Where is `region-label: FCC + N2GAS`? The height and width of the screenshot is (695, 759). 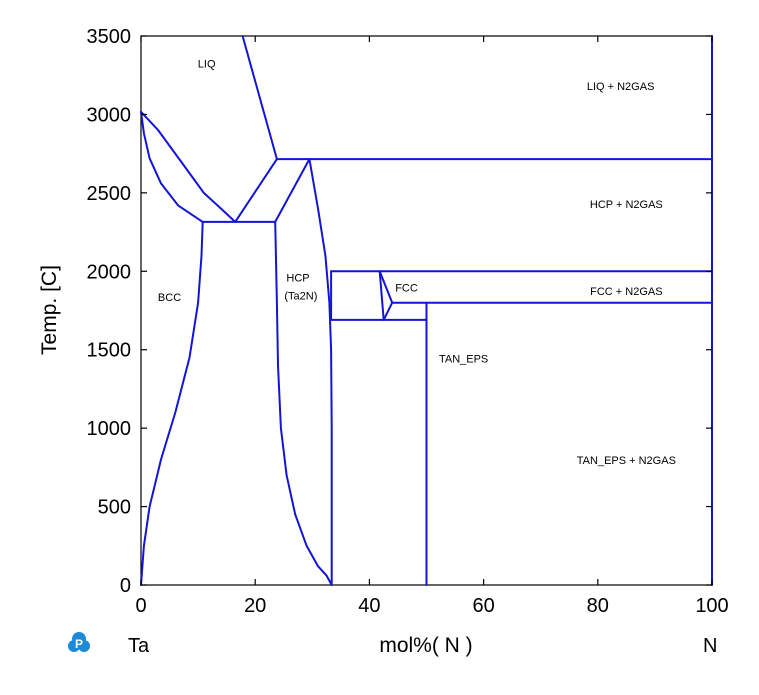 region-label: FCC + N2GAS is located at coordinates (626, 292).